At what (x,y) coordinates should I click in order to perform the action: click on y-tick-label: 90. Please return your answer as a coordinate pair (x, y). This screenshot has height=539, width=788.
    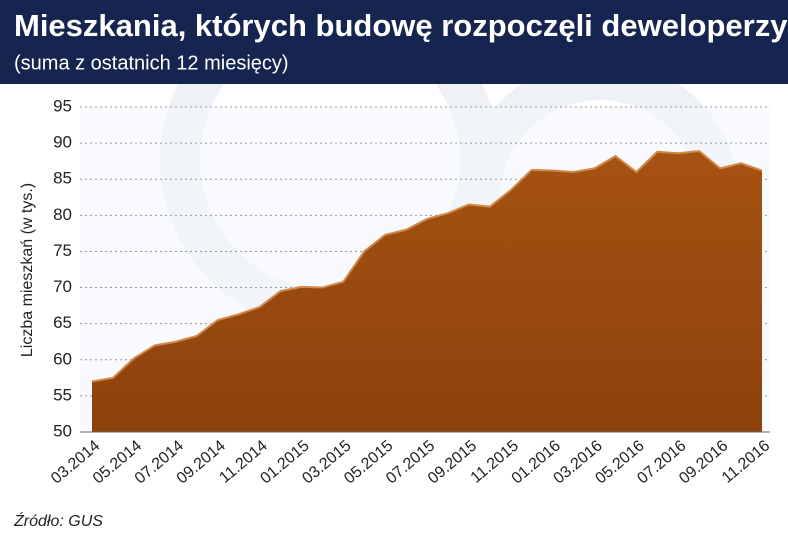
    Looking at the image, I should click on (62, 142).